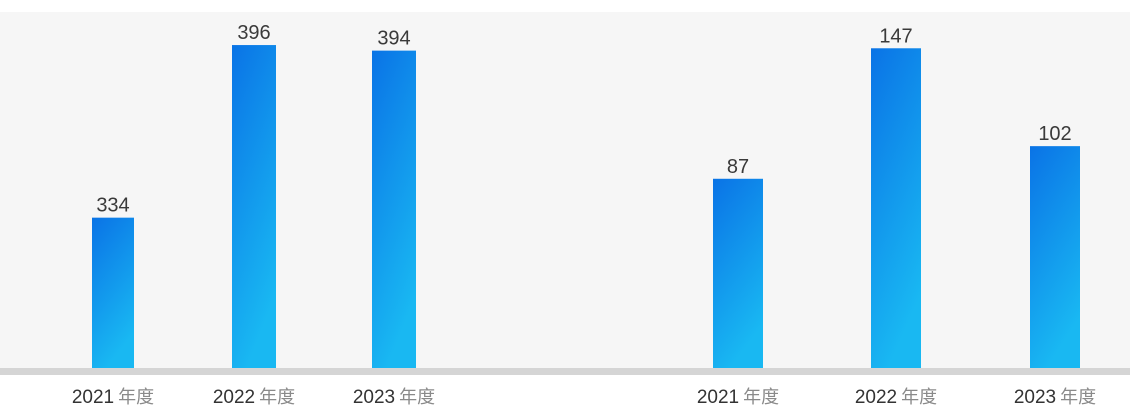 This screenshot has height=408, width=1130. Describe the element at coordinates (394, 397) in the screenshot. I see `tick-label-chart1-2023: 2023 年度` at that location.